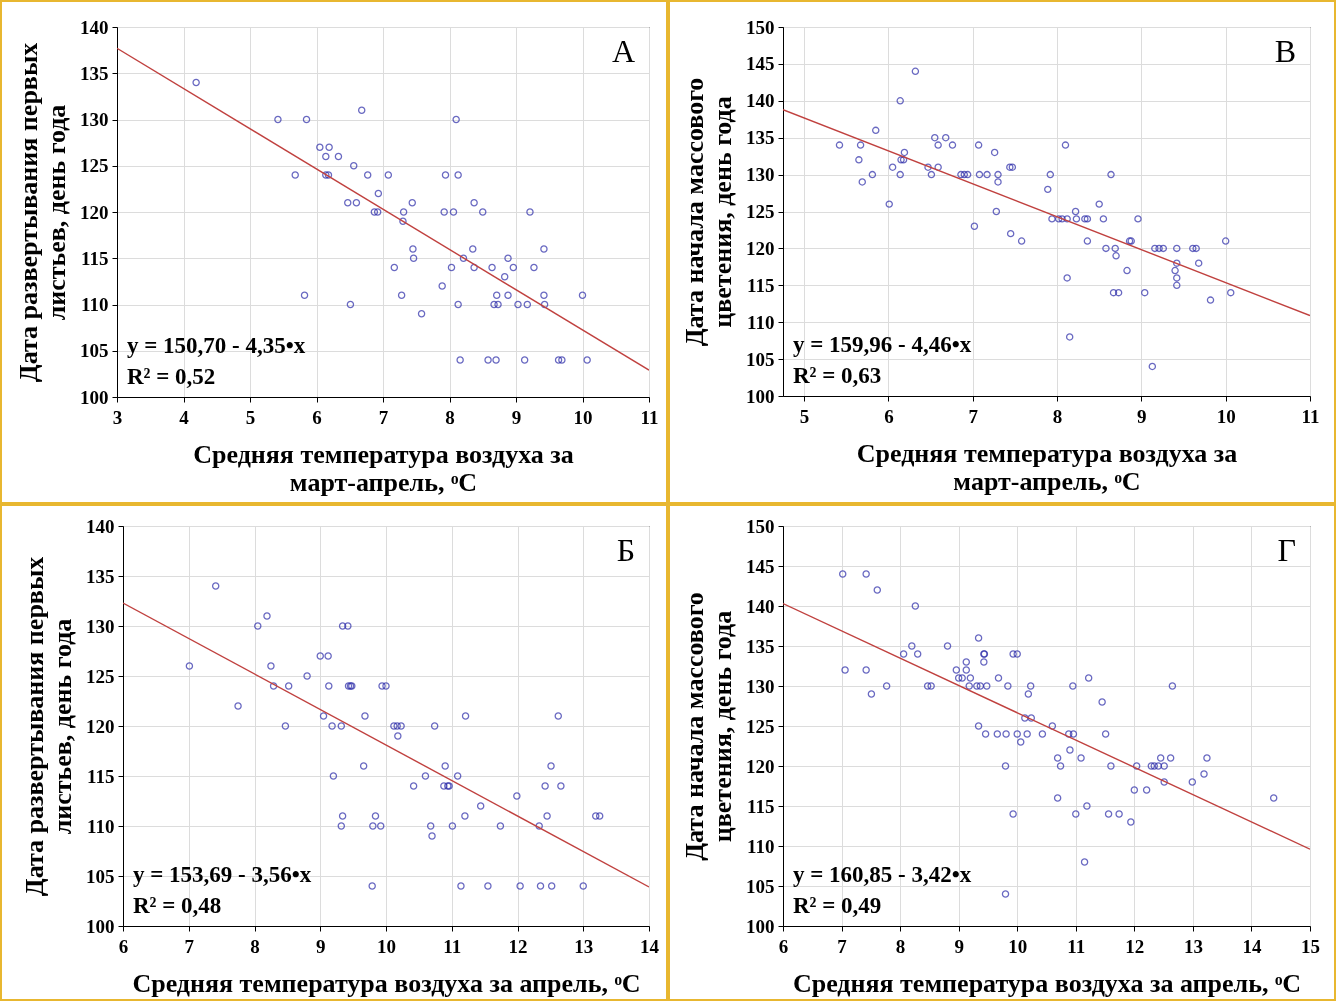 The image size is (1336, 1001). What do you see at coordinates (117, 417) in the screenshot?
I see `x-tick-label: 3` at bounding box center [117, 417].